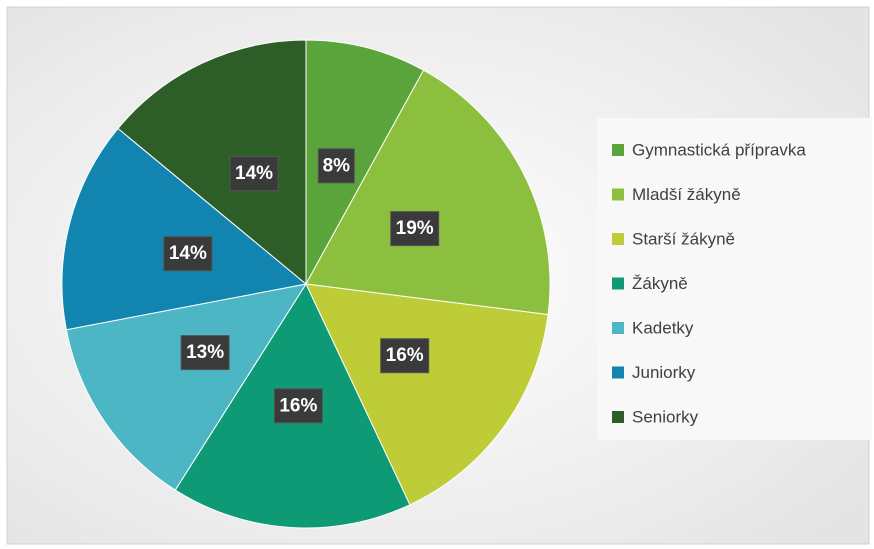 The width and height of the screenshot is (874, 549). Describe the element at coordinates (686, 194) in the screenshot. I see `legend-label: Mladší žákyně` at that location.